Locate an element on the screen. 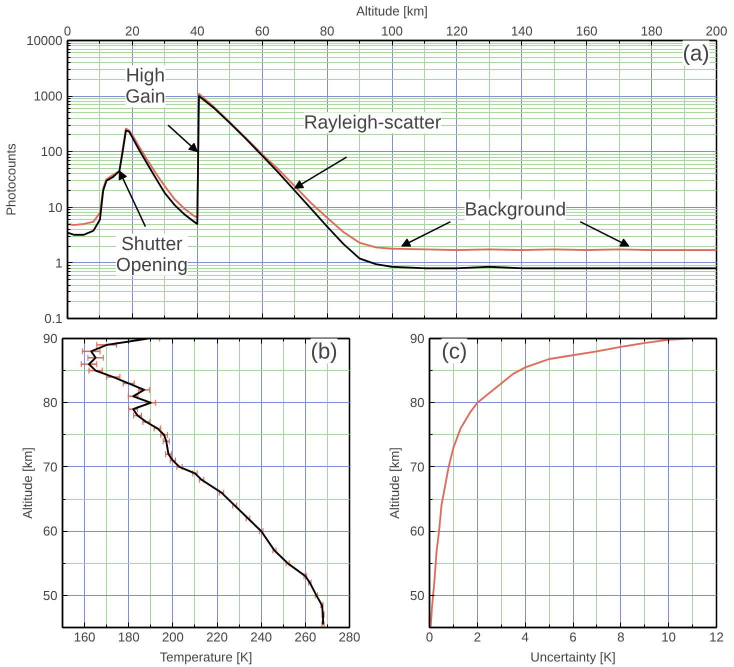 This screenshot has height=667, width=734. annotation: Background is located at coordinates (515, 209).